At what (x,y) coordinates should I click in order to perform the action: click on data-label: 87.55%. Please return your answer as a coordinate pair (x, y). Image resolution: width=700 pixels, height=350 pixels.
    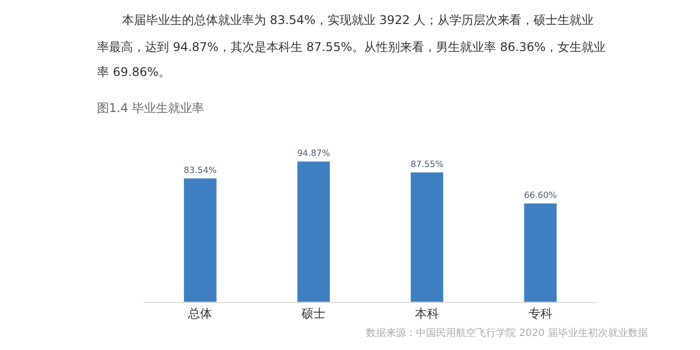
    Looking at the image, I should click on (427, 165).